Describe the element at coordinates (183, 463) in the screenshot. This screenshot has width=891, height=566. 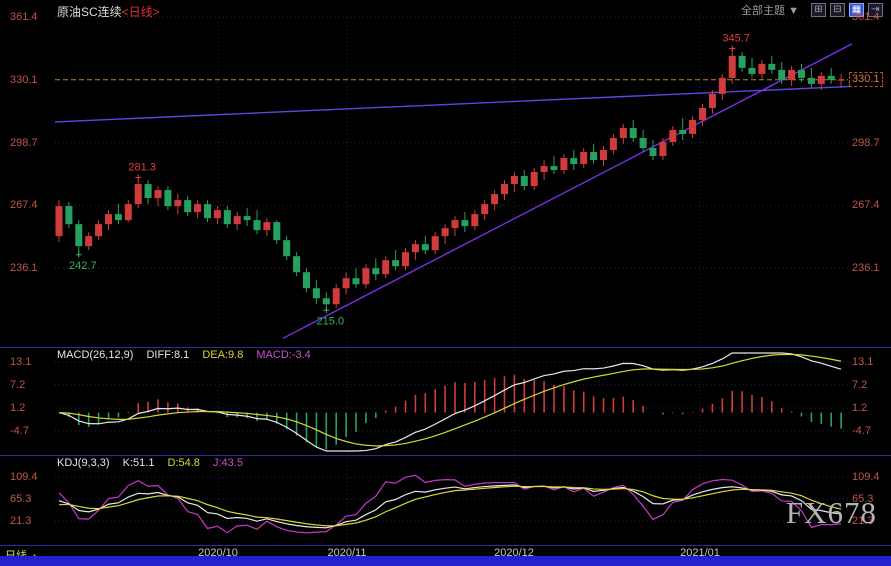
I see `d-value: D:54.8` at that location.